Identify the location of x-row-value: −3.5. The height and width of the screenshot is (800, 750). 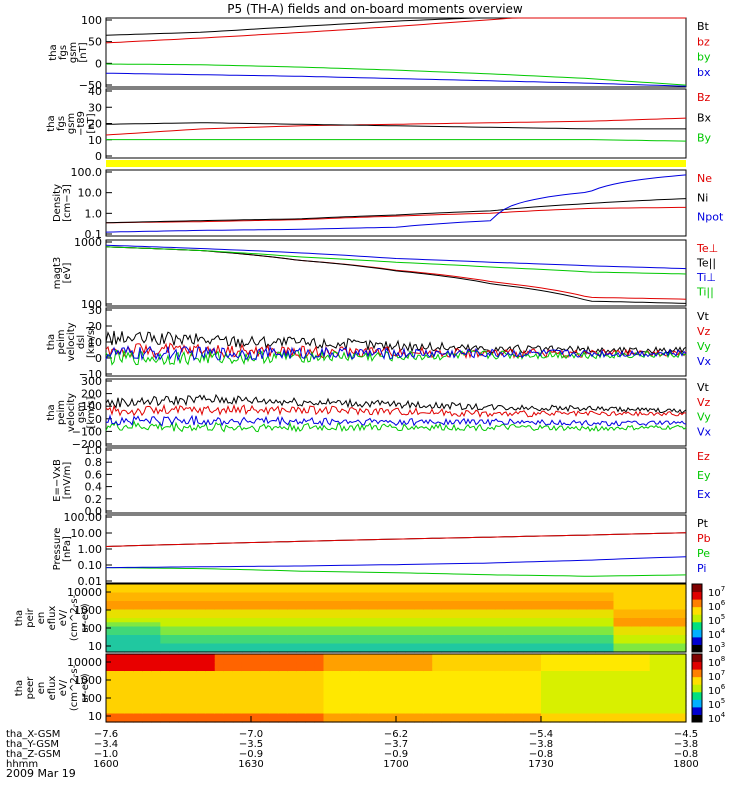
(251, 744).